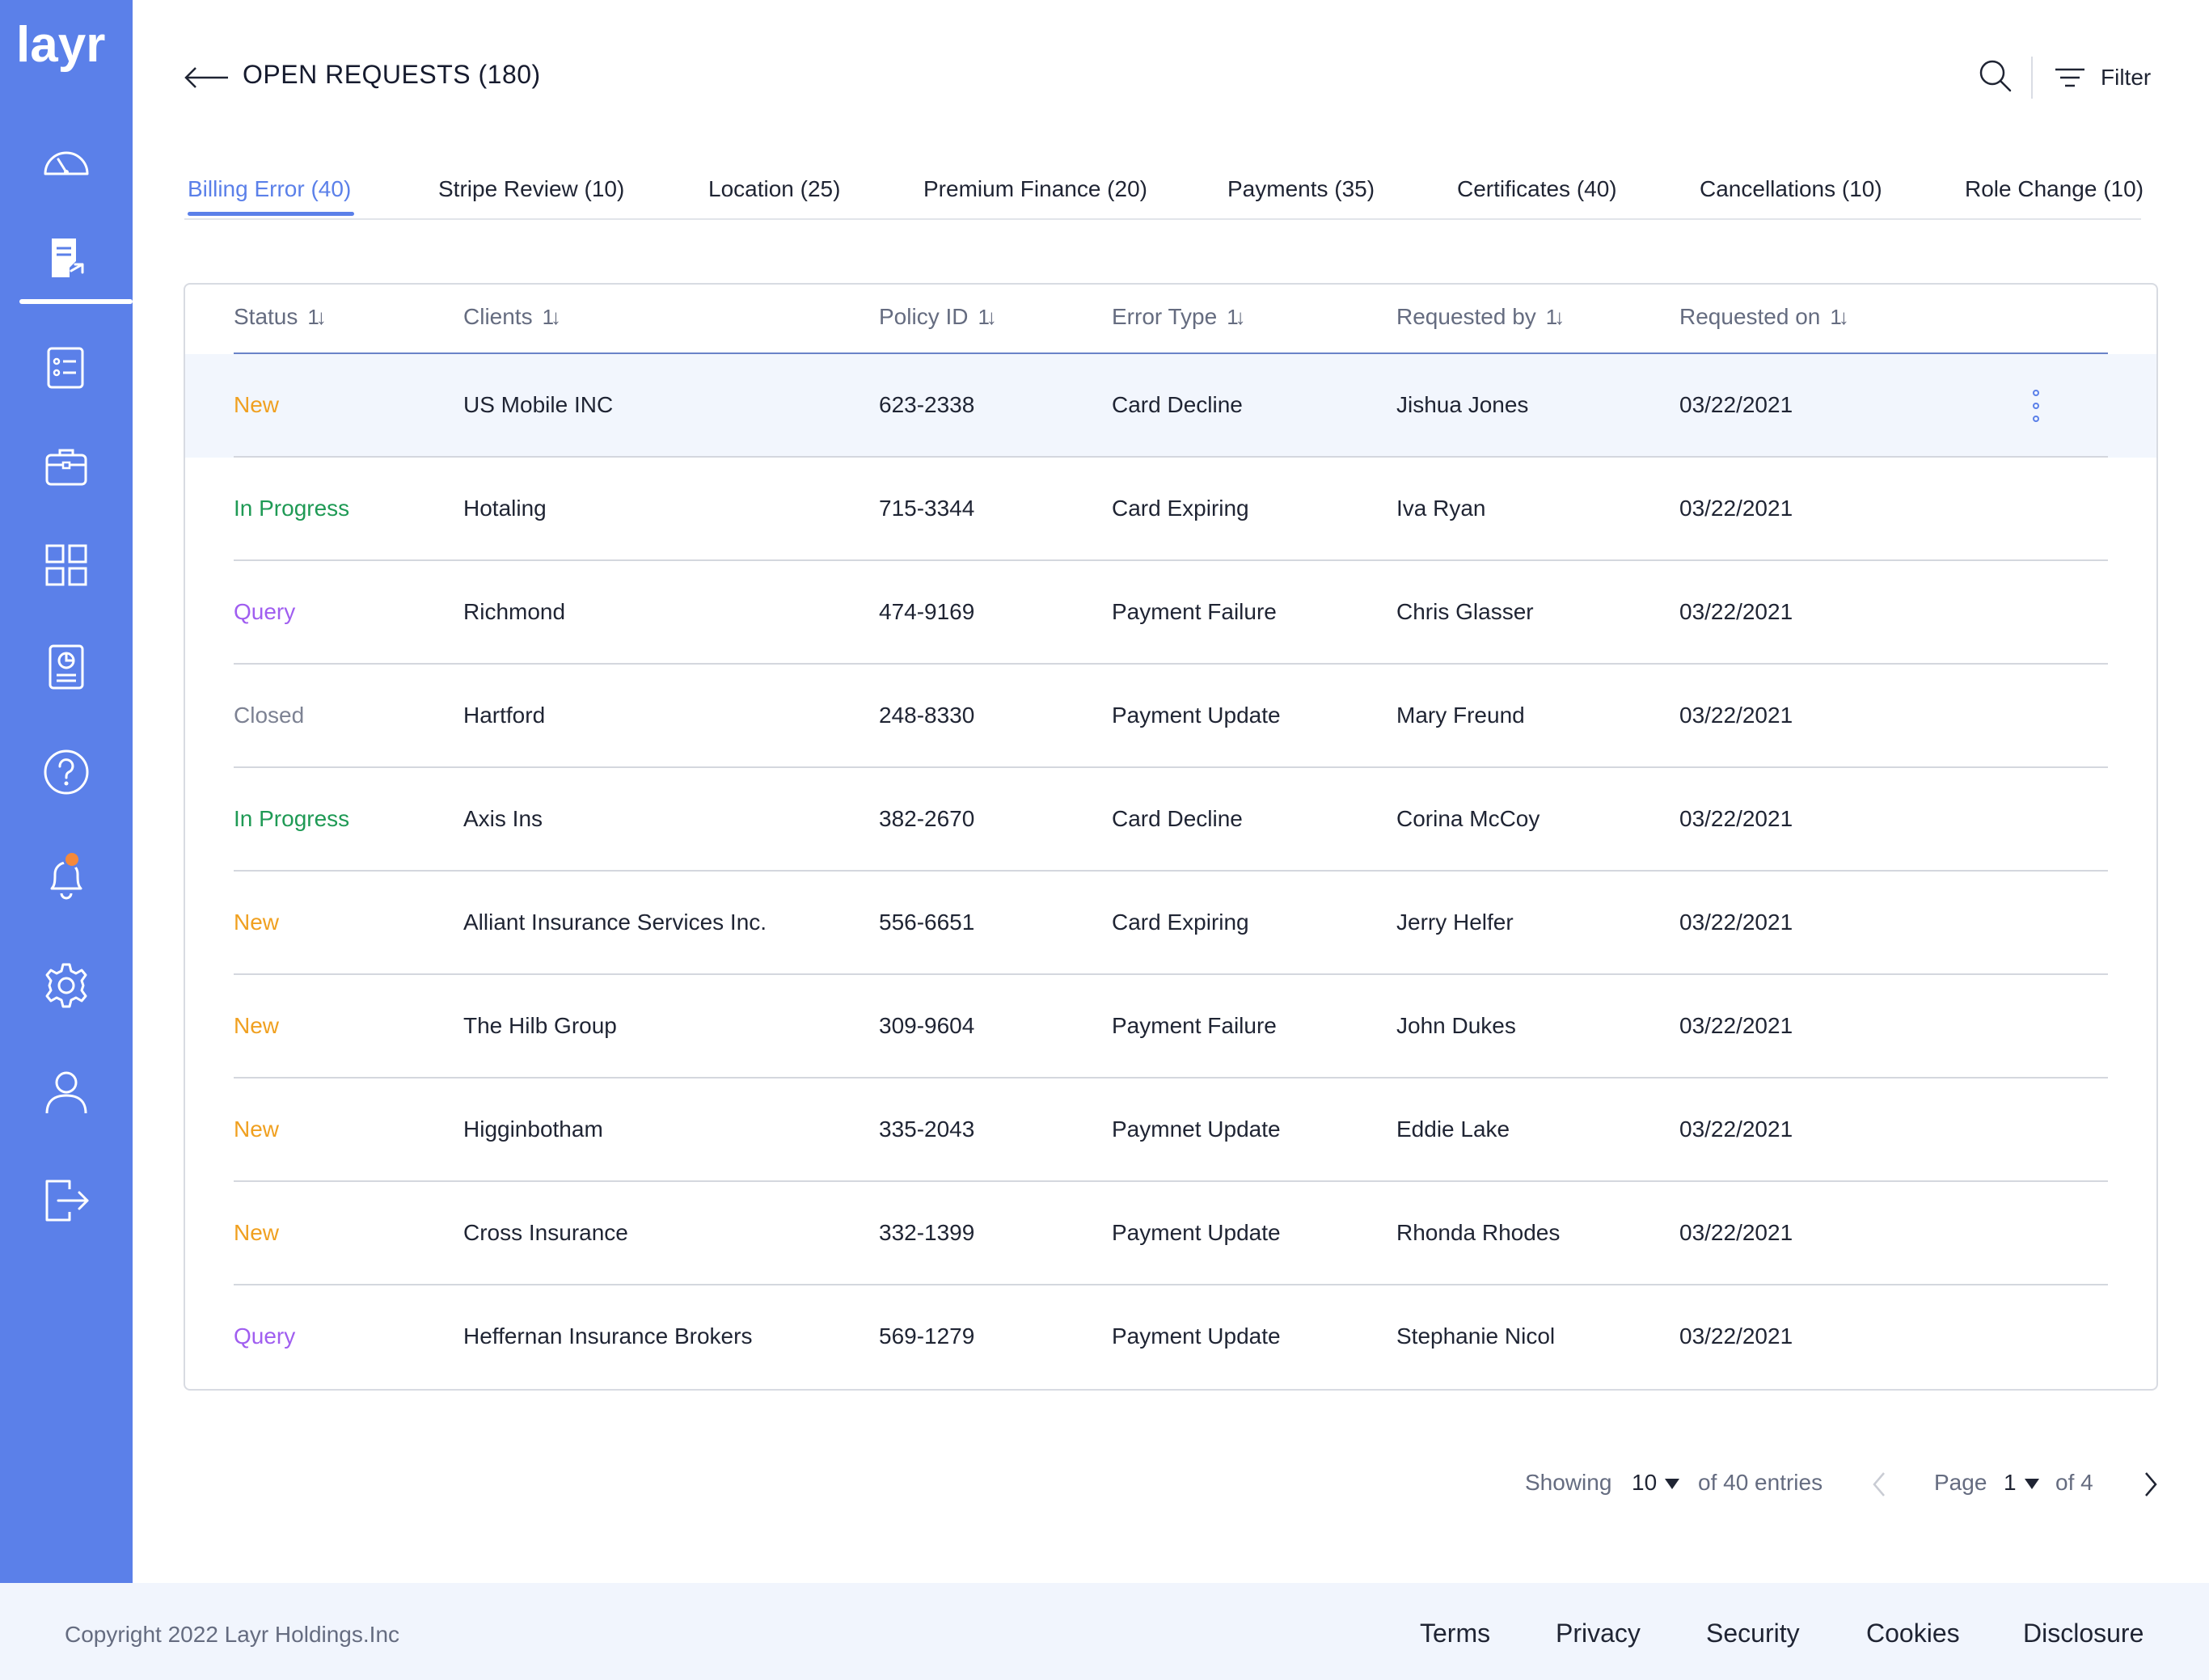 The width and height of the screenshot is (2209, 1680). I want to click on column-header-requested-on: Requested on 1↓, so click(1764, 316).